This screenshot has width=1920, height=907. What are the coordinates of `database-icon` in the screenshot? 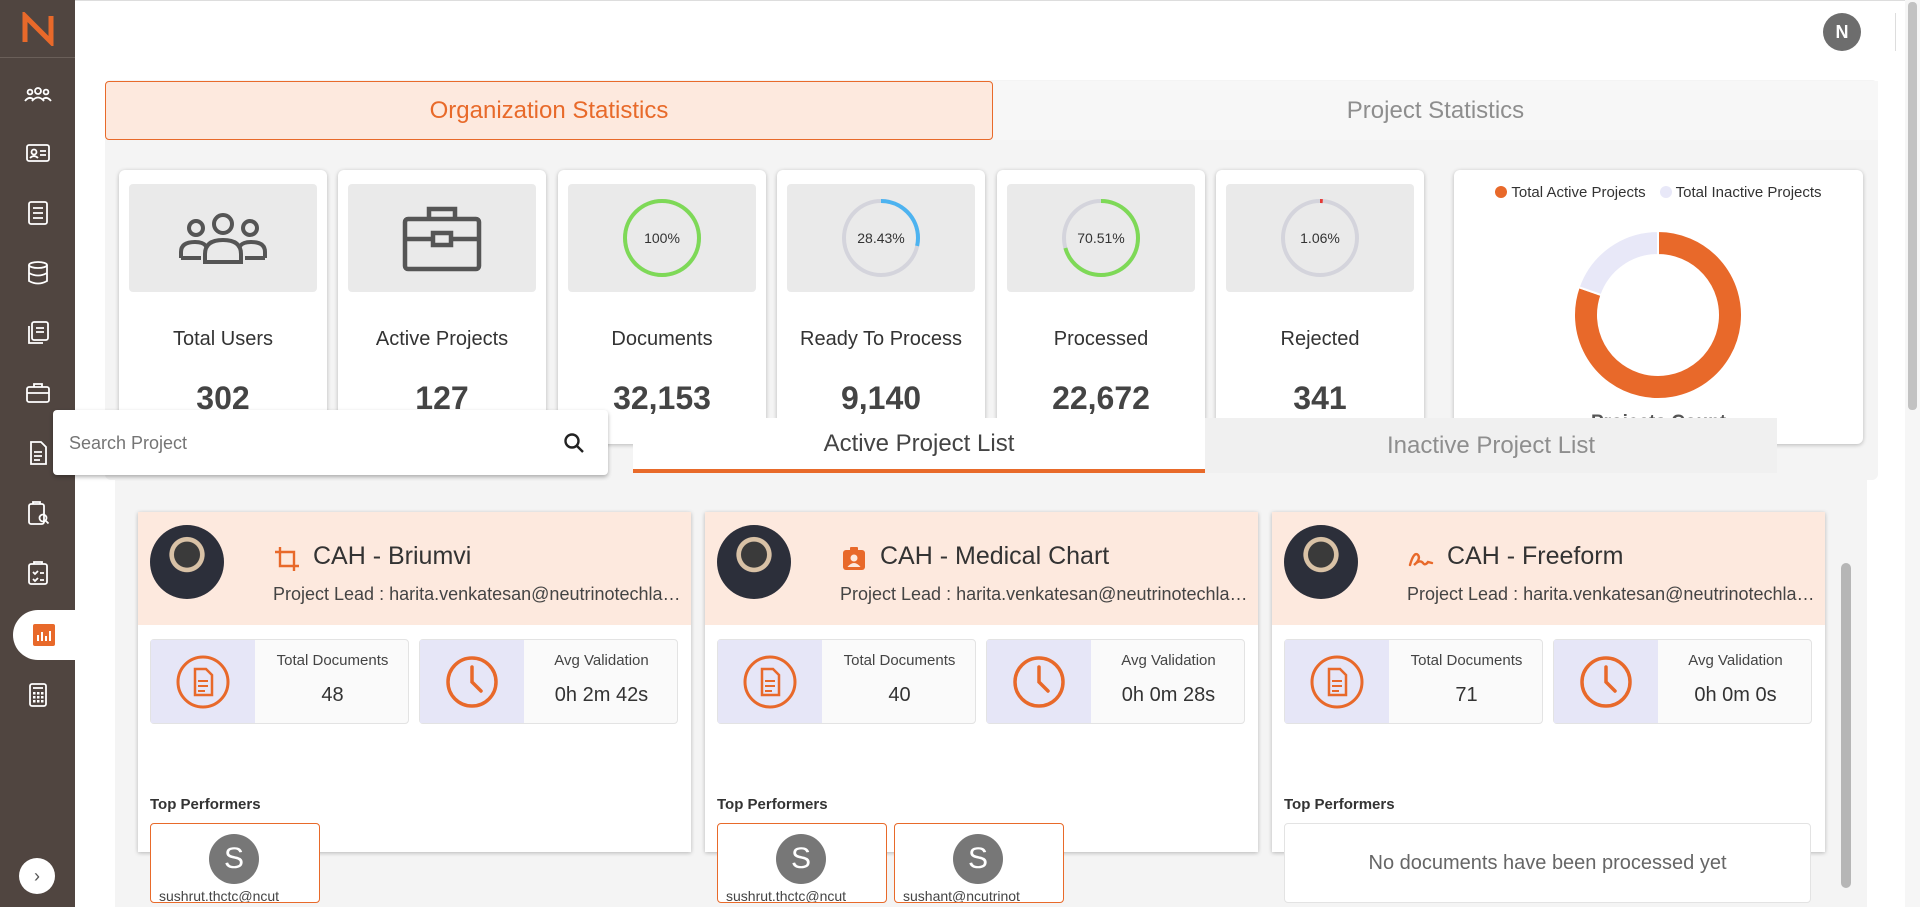 It's located at (37, 273).